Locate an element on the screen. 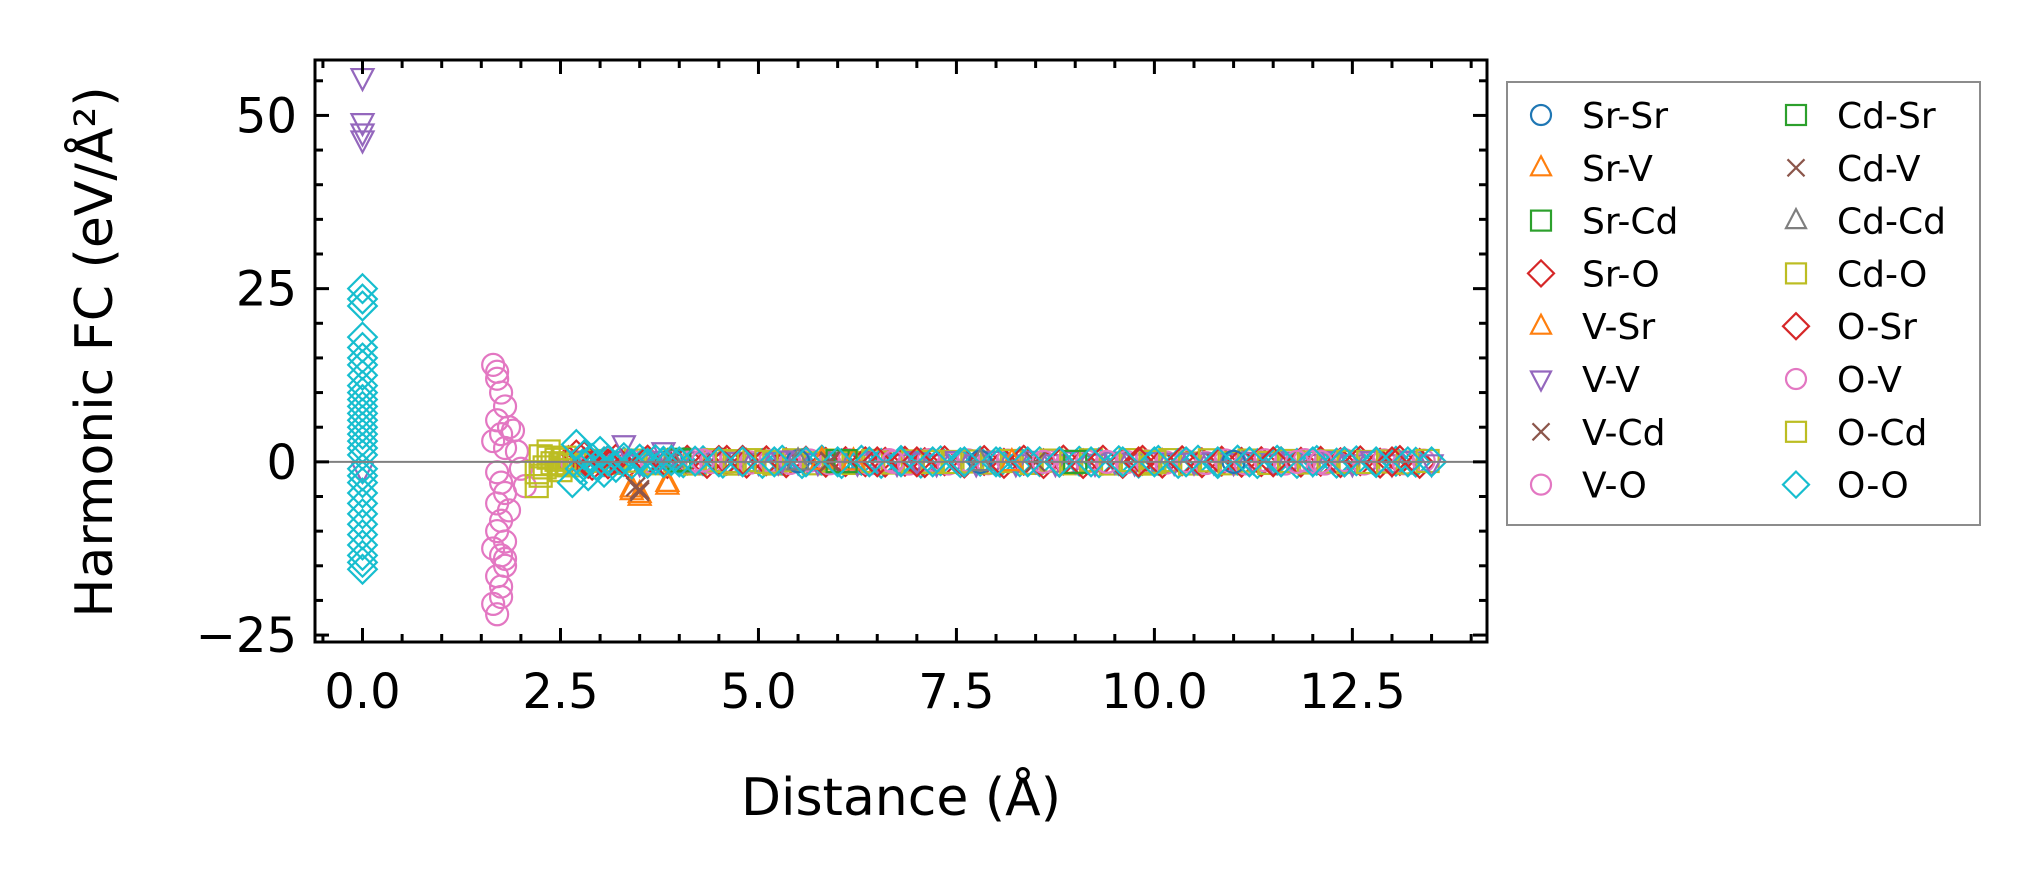  legend-marker-o-v is located at coordinates (1796, 379).